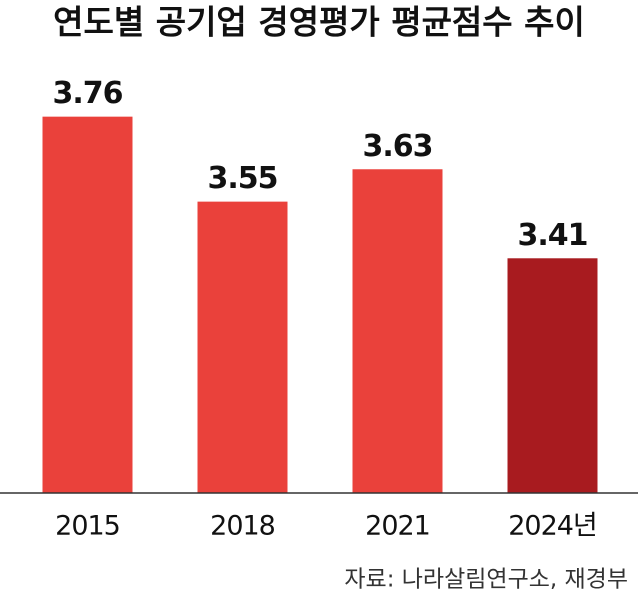 Image resolution: width=638 pixels, height=600 pixels. What do you see at coordinates (319, 22) in the screenshot?
I see `chart-title: 연도별 공기업 경영평가 평균점수 추이` at bounding box center [319, 22].